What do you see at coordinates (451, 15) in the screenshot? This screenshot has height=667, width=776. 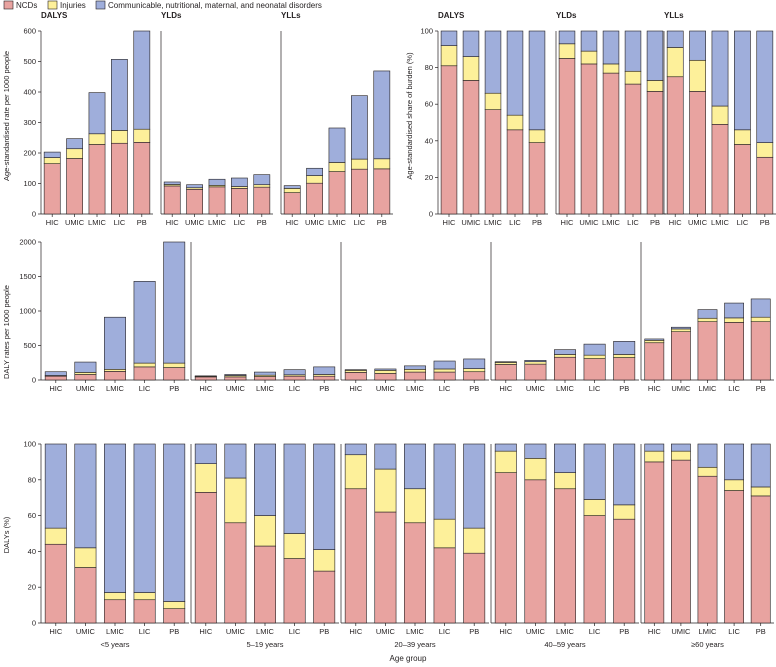 I see `panel-title: DALYS` at bounding box center [451, 15].